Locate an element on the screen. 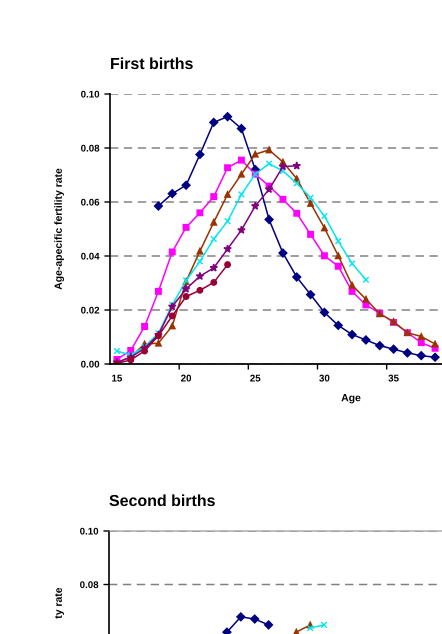 The height and width of the screenshot is (634, 442). y-axis-title: Age-apecific fertility rate is located at coordinates (59, 229).